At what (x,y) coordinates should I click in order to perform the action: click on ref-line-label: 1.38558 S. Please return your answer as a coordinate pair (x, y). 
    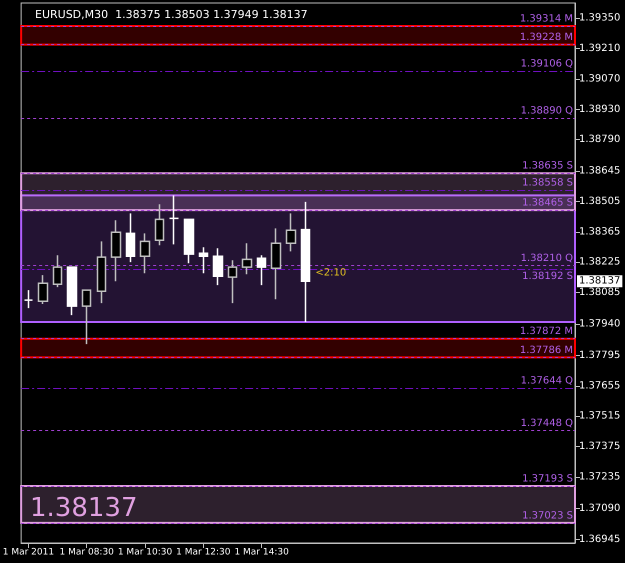
    Looking at the image, I should click on (547, 182).